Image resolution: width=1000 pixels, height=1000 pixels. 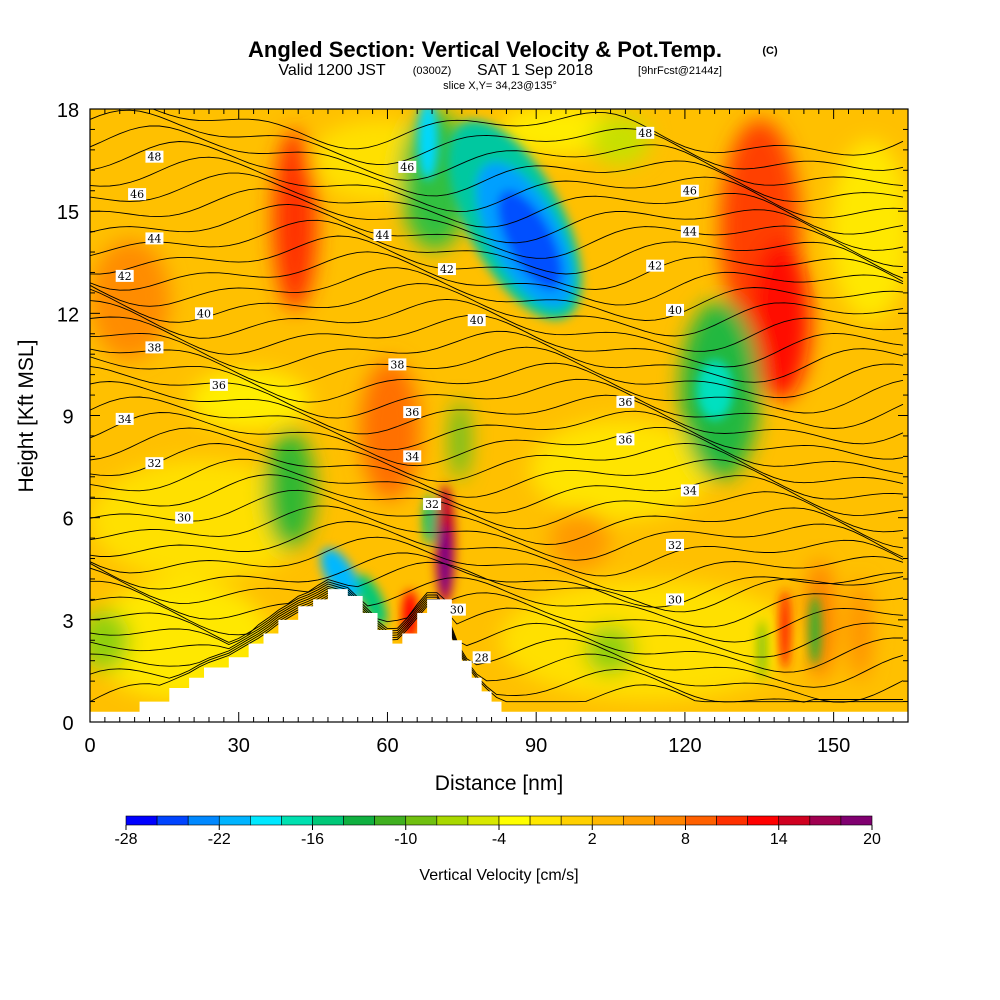 What do you see at coordinates (68, 315) in the screenshot?
I see `y-tick-label: 12` at bounding box center [68, 315].